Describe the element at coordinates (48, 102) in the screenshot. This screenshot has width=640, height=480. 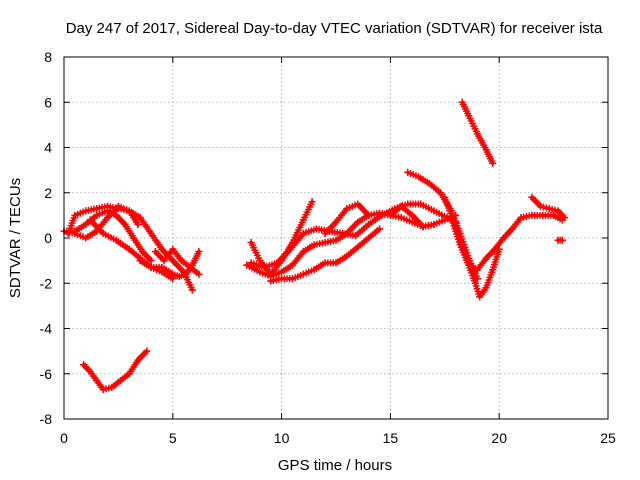
I see `y-tick-label: 6` at that location.